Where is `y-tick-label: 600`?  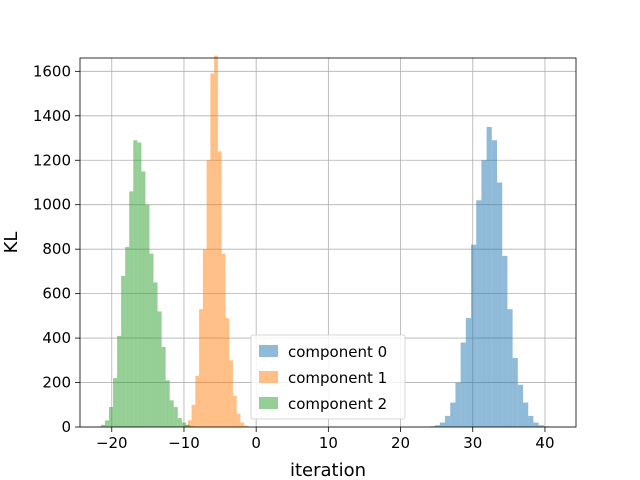 y-tick-label: 600 is located at coordinates (56, 294).